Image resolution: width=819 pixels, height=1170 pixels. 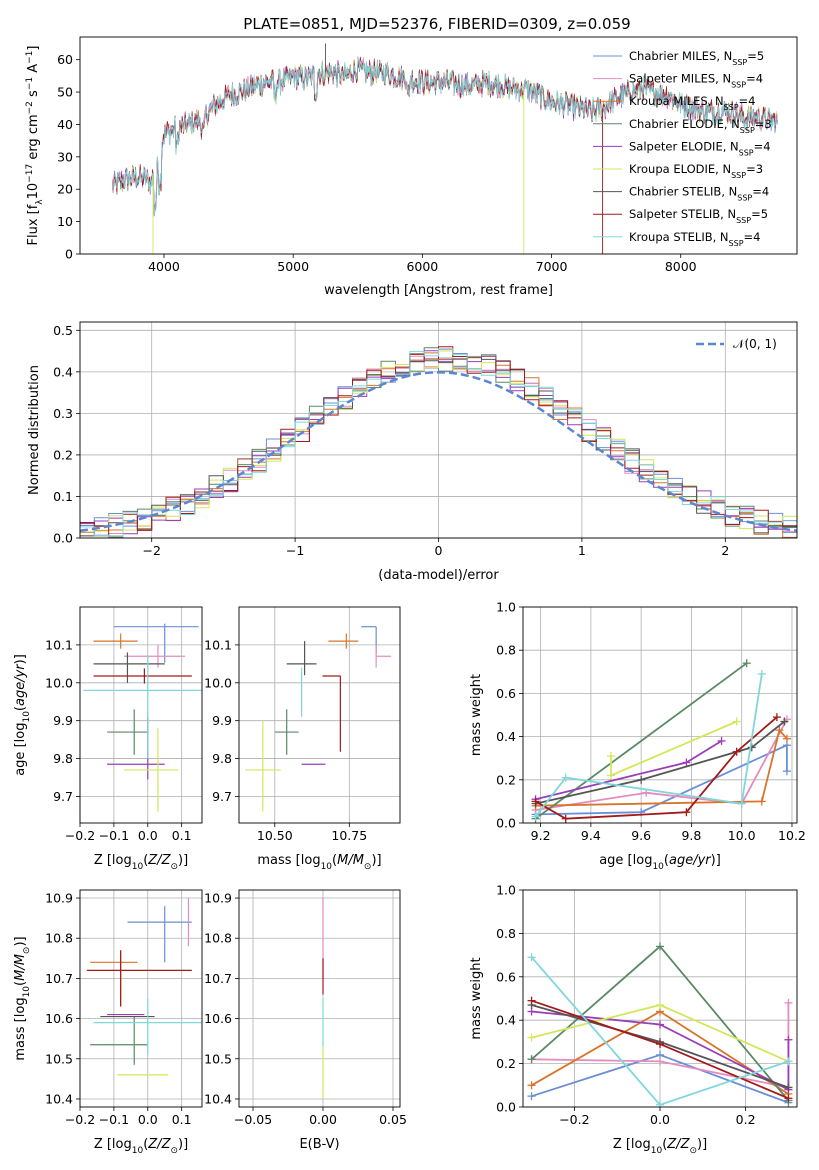 I want to click on label-part: age [log, so click(x=20, y=749).